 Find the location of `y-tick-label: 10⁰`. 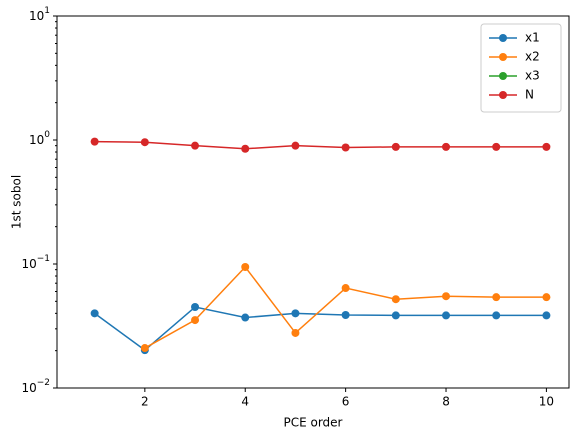

y-tick-label: 10⁰ is located at coordinates (39, 138).